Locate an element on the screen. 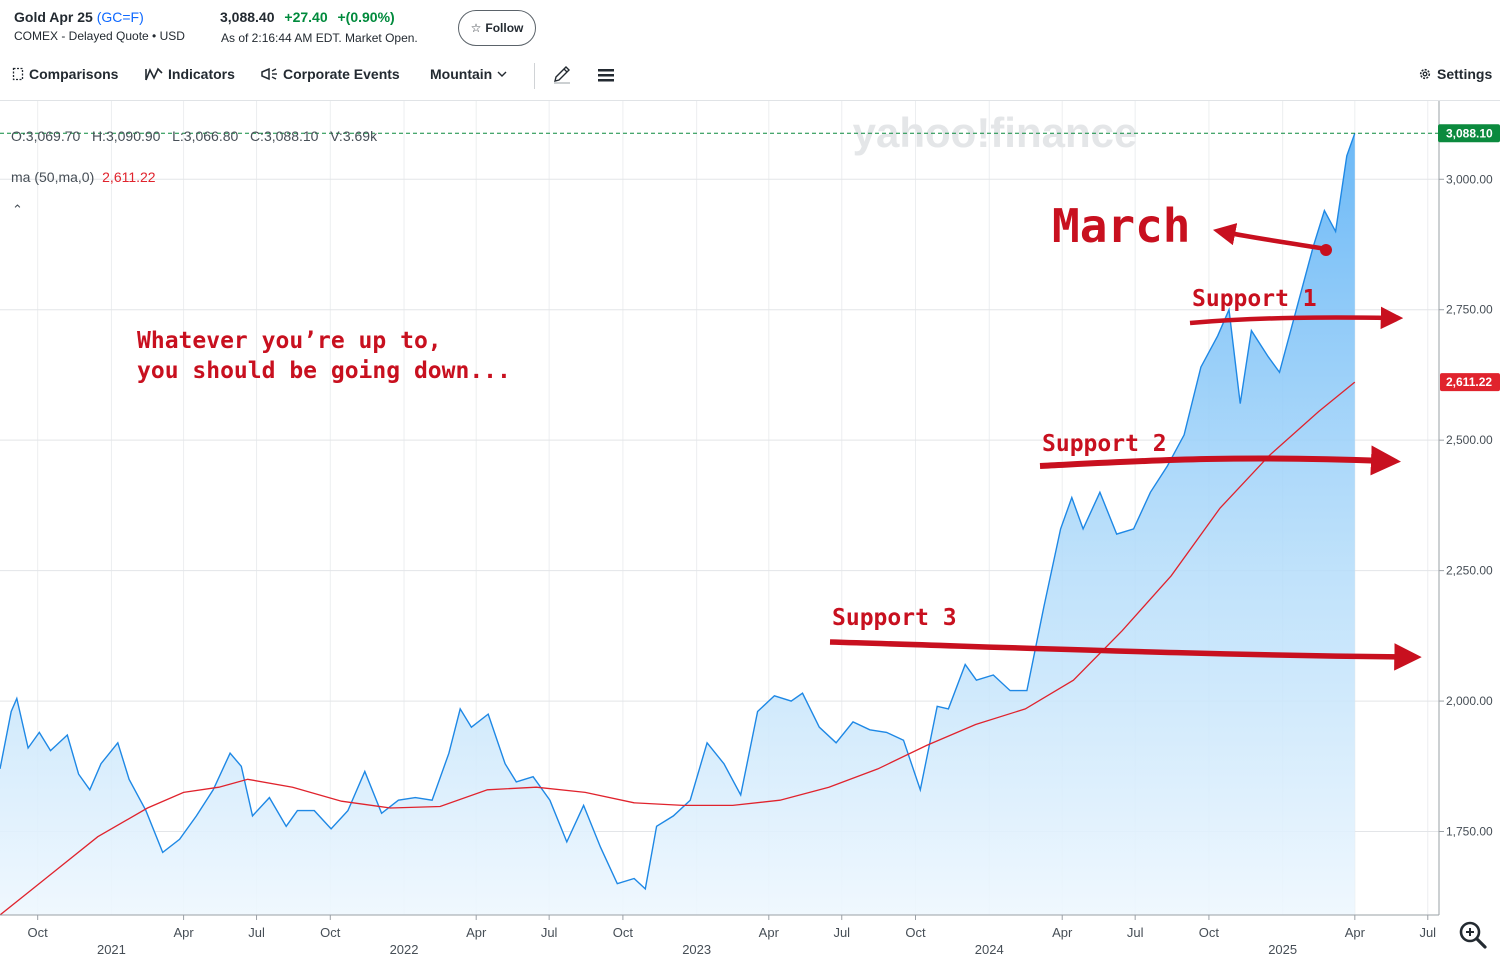 The image size is (1500, 961). y-tick-label: 2,000.00 is located at coordinates (1469, 701).